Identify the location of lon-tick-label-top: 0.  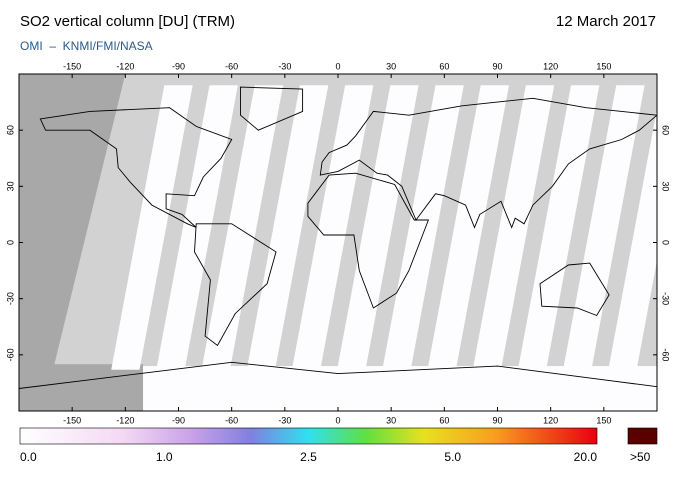
(337, 66).